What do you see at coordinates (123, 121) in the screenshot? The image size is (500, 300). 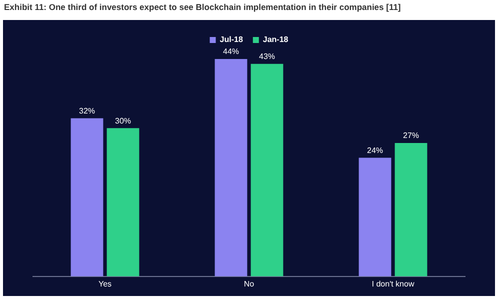 I see `data-label: 30%` at bounding box center [123, 121].